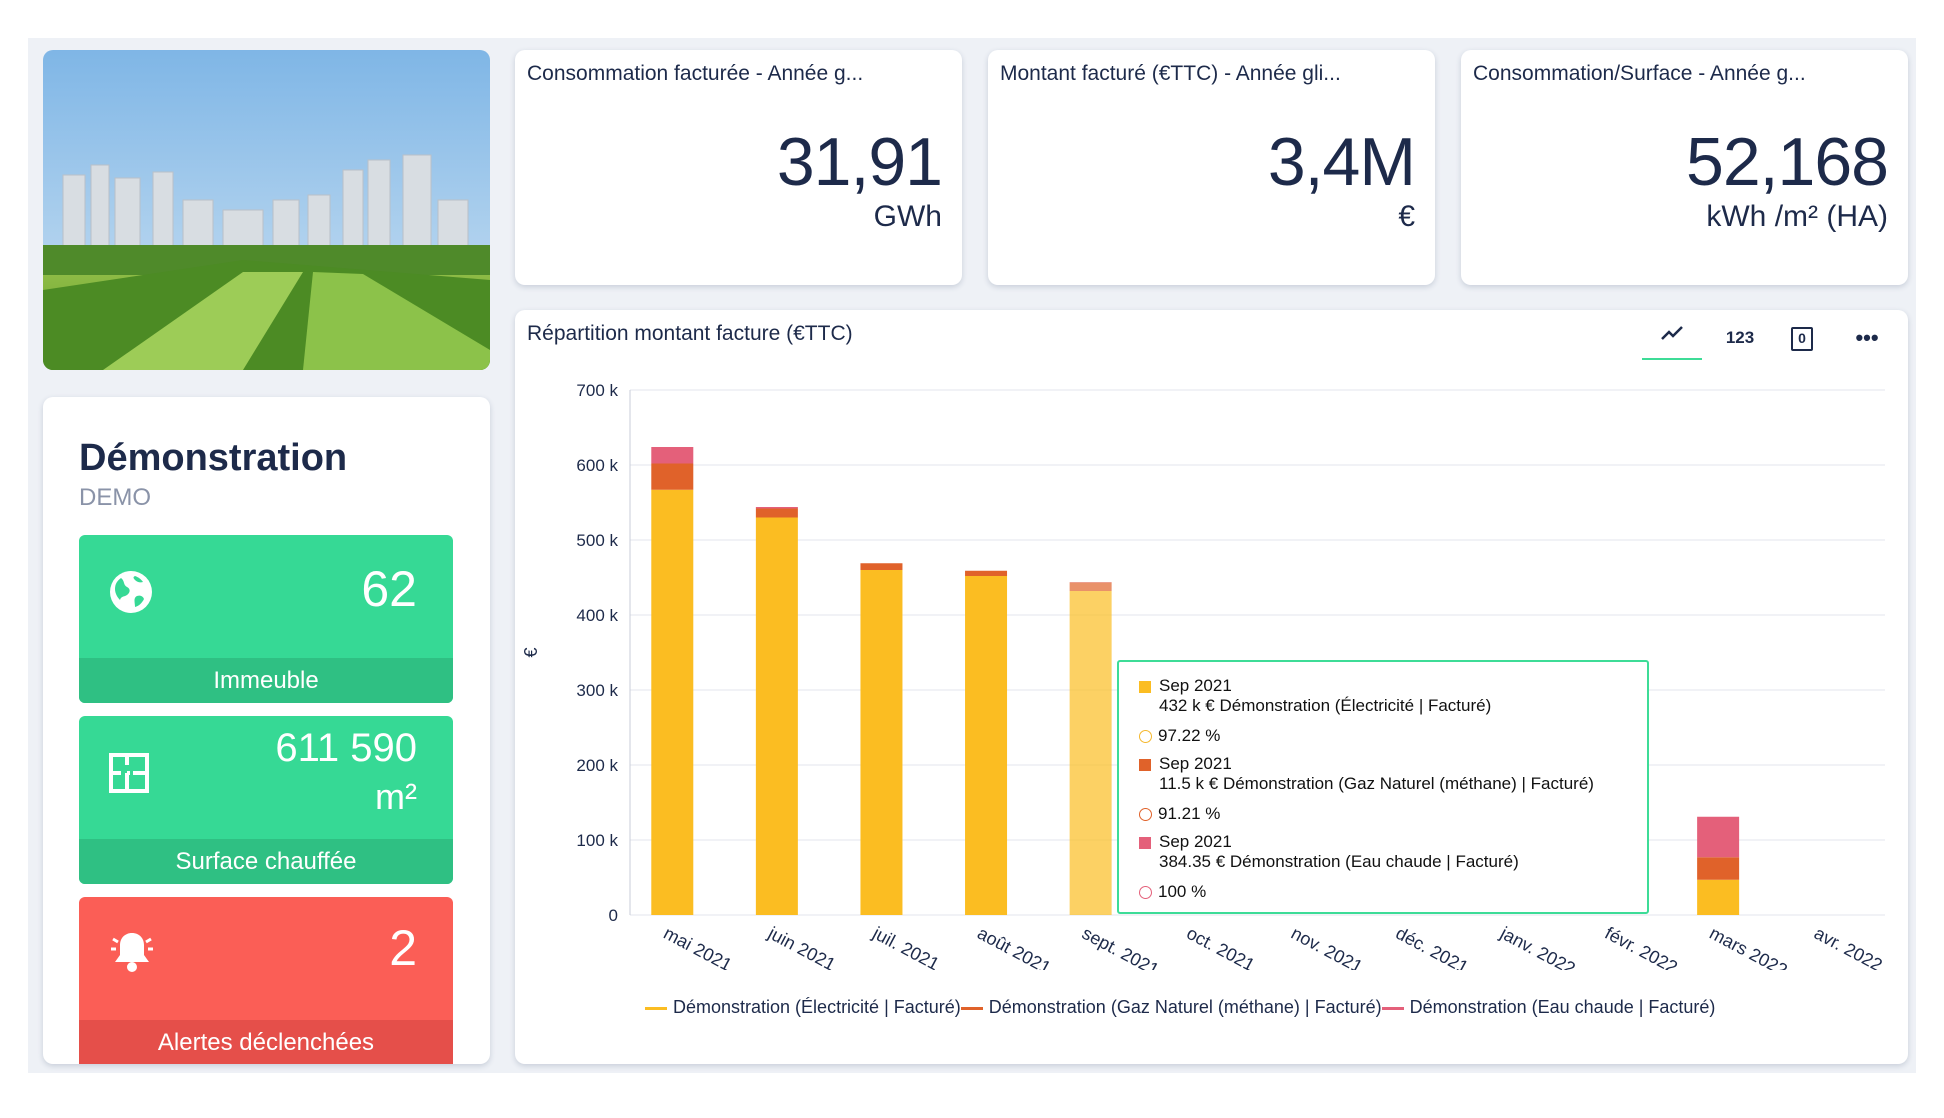  I want to click on kpi-value: 3,4M, so click(1341, 162).